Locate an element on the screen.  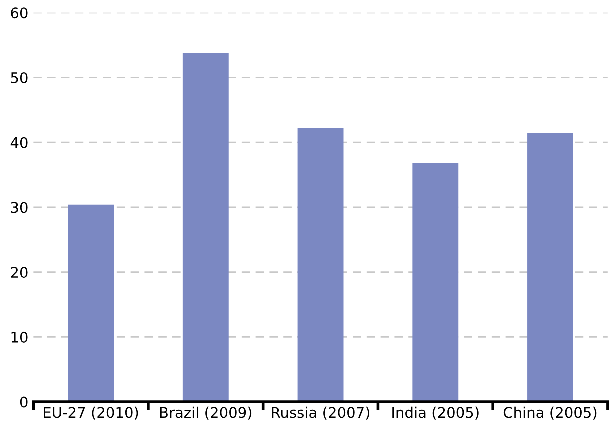
x-tick-label: EU-27 (2010) is located at coordinates (91, 413).